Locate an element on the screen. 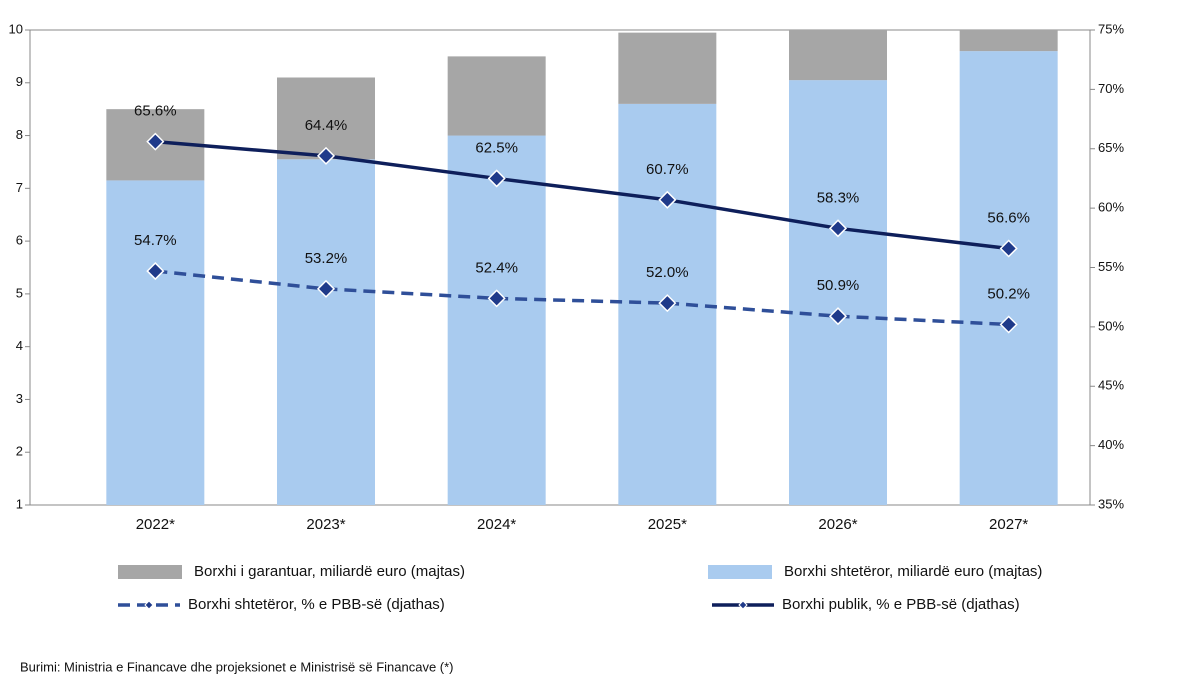 The image size is (1198, 691). y-tick-label: 3 is located at coordinates (19, 398).